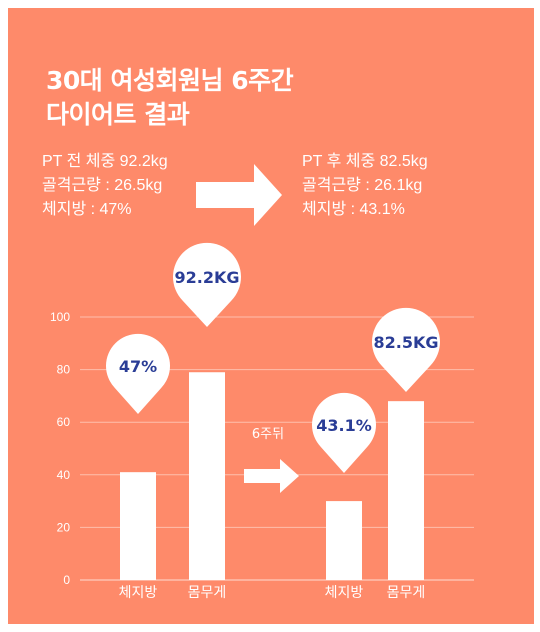 The width and height of the screenshot is (540, 632). Describe the element at coordinates (138, 366) in the screenshot. I see `callout-label: 47%` at that location.